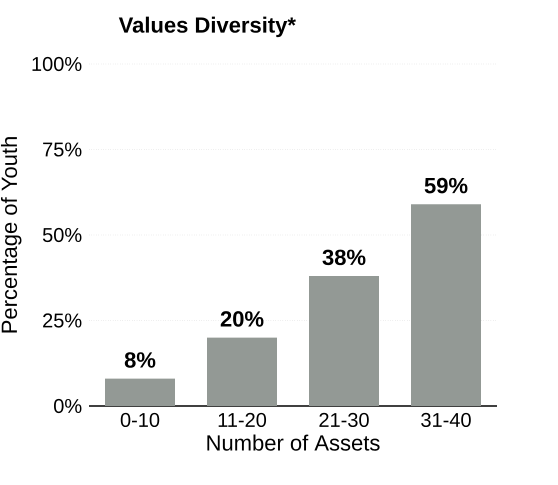 The height and width of the screenshot is (485, 558). I want to click on data-label: 59%, so click(446, 186).